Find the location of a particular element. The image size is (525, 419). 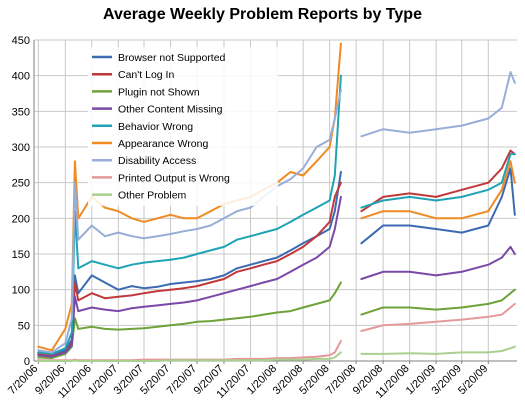

legend-label: Browser not Supported is located at coordinates (172, 58).